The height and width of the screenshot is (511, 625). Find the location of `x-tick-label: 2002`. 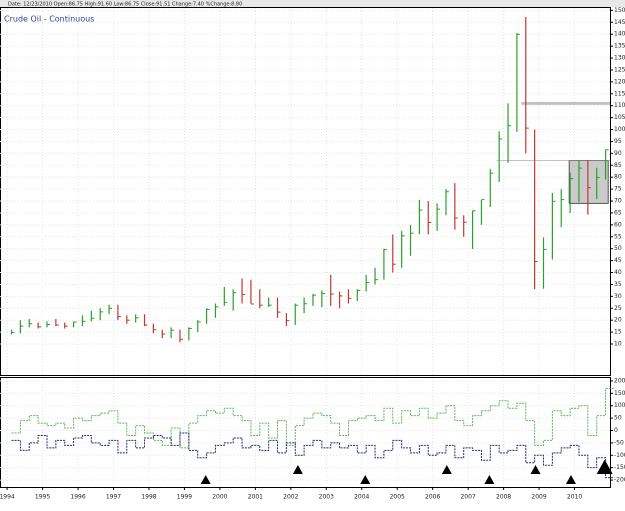

x-tick-label: 2002 is located at coordinates (290, 497).